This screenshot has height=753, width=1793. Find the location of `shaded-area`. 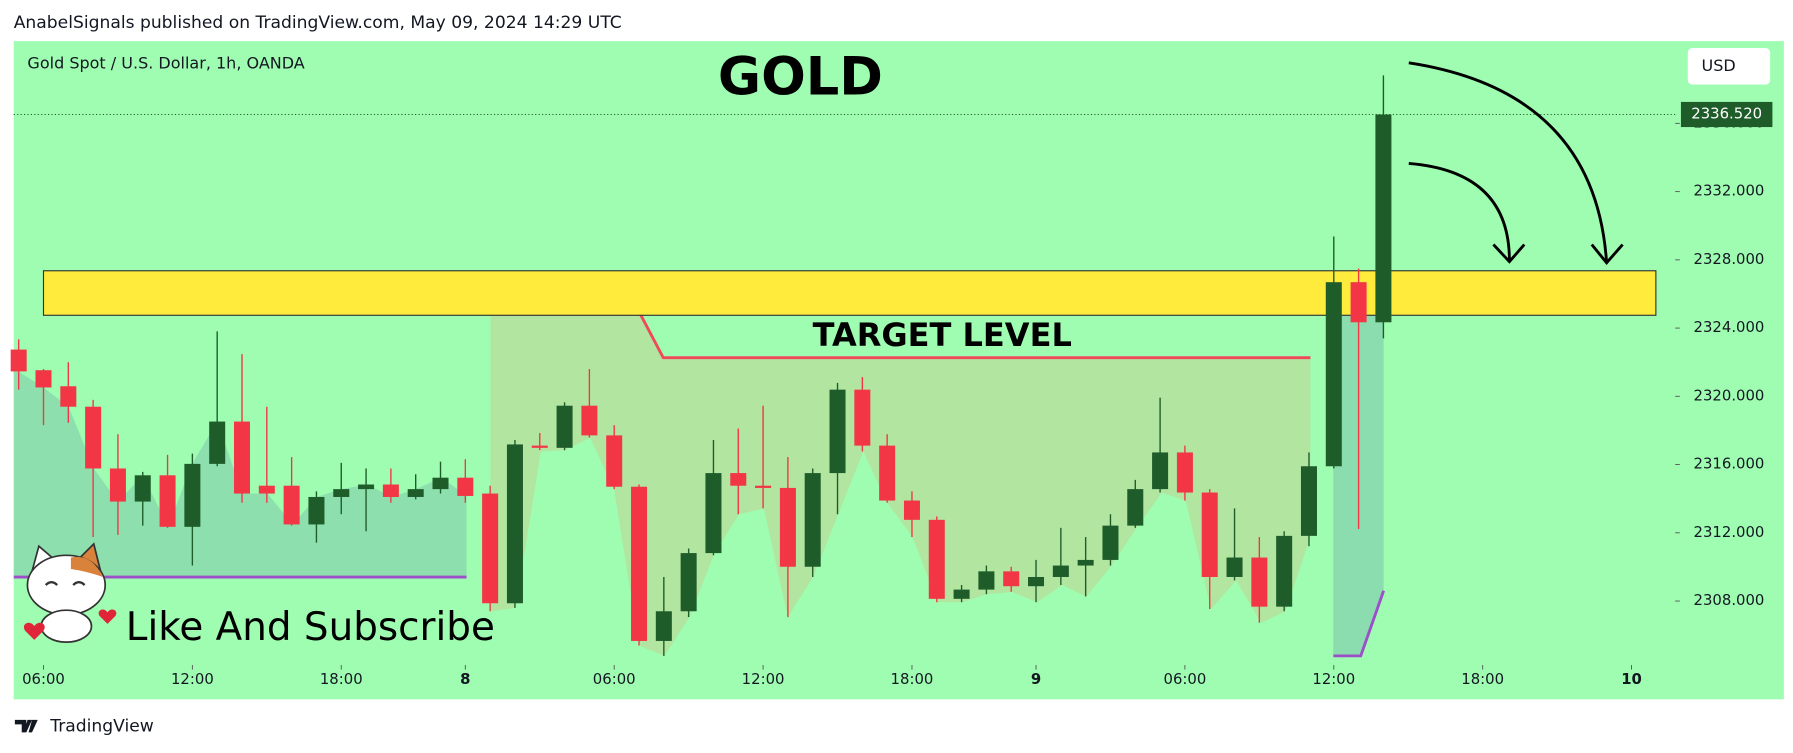

shaded-area is located at coordinates (240, 463).